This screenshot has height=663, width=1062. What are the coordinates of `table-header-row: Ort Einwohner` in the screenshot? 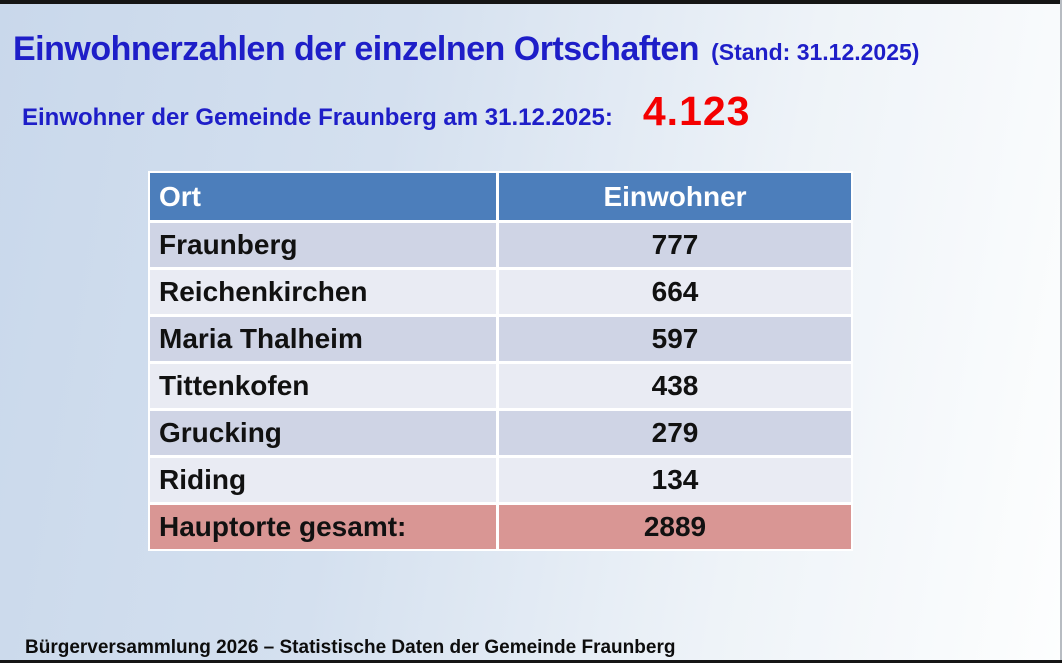 It's located at (500, 196).